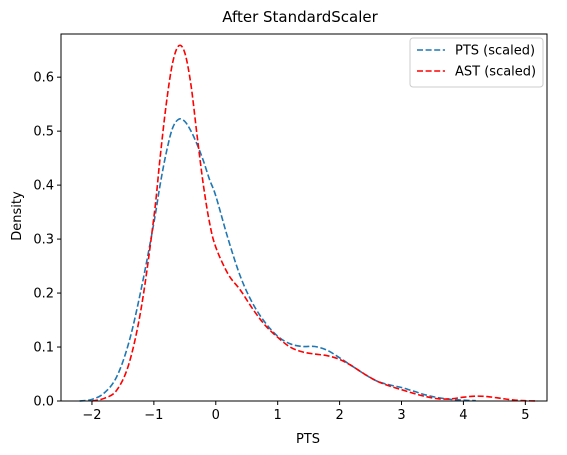  What do you see at coordinates (525, 415) in the screenshot?
I see `x-tick-label: 5` at bounding box center [525, 415].